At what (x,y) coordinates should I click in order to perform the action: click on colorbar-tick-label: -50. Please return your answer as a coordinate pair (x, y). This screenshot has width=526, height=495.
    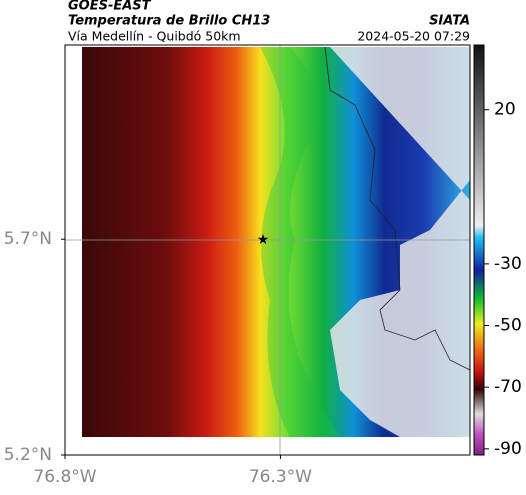
    Looking at the image, I should click on (508, 326).